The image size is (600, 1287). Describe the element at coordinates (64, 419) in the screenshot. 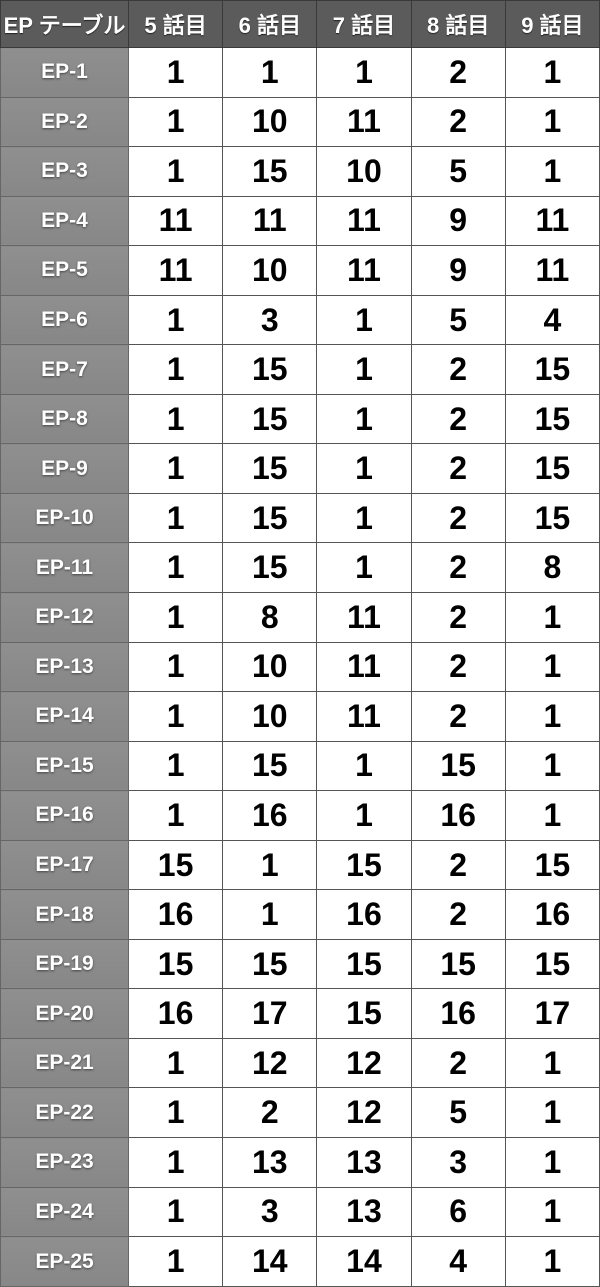

I see `row-label: EP-8` at that location.